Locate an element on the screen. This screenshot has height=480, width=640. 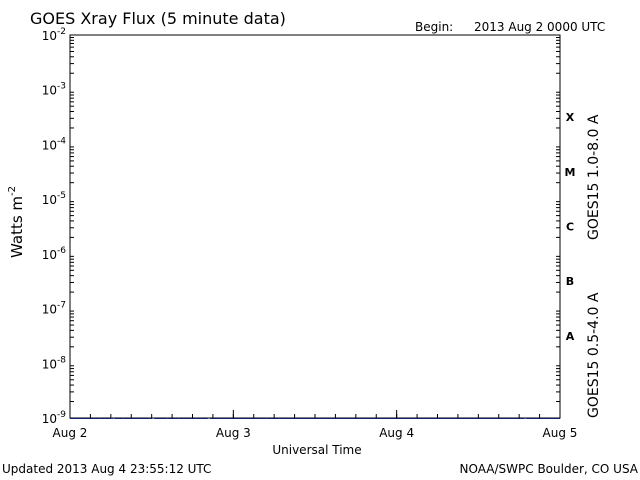
y-tick-label: 10⁻⁸ is located at coordinates (54, 363).